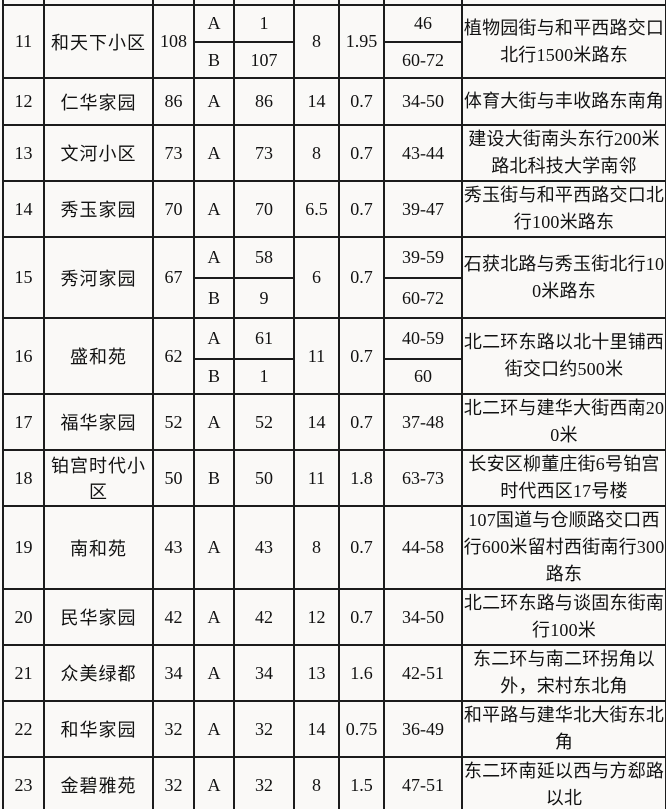 The height and width of the screenshot is (809, 666). I want to click on table-subrow: B 1 60, so click(334, 376).